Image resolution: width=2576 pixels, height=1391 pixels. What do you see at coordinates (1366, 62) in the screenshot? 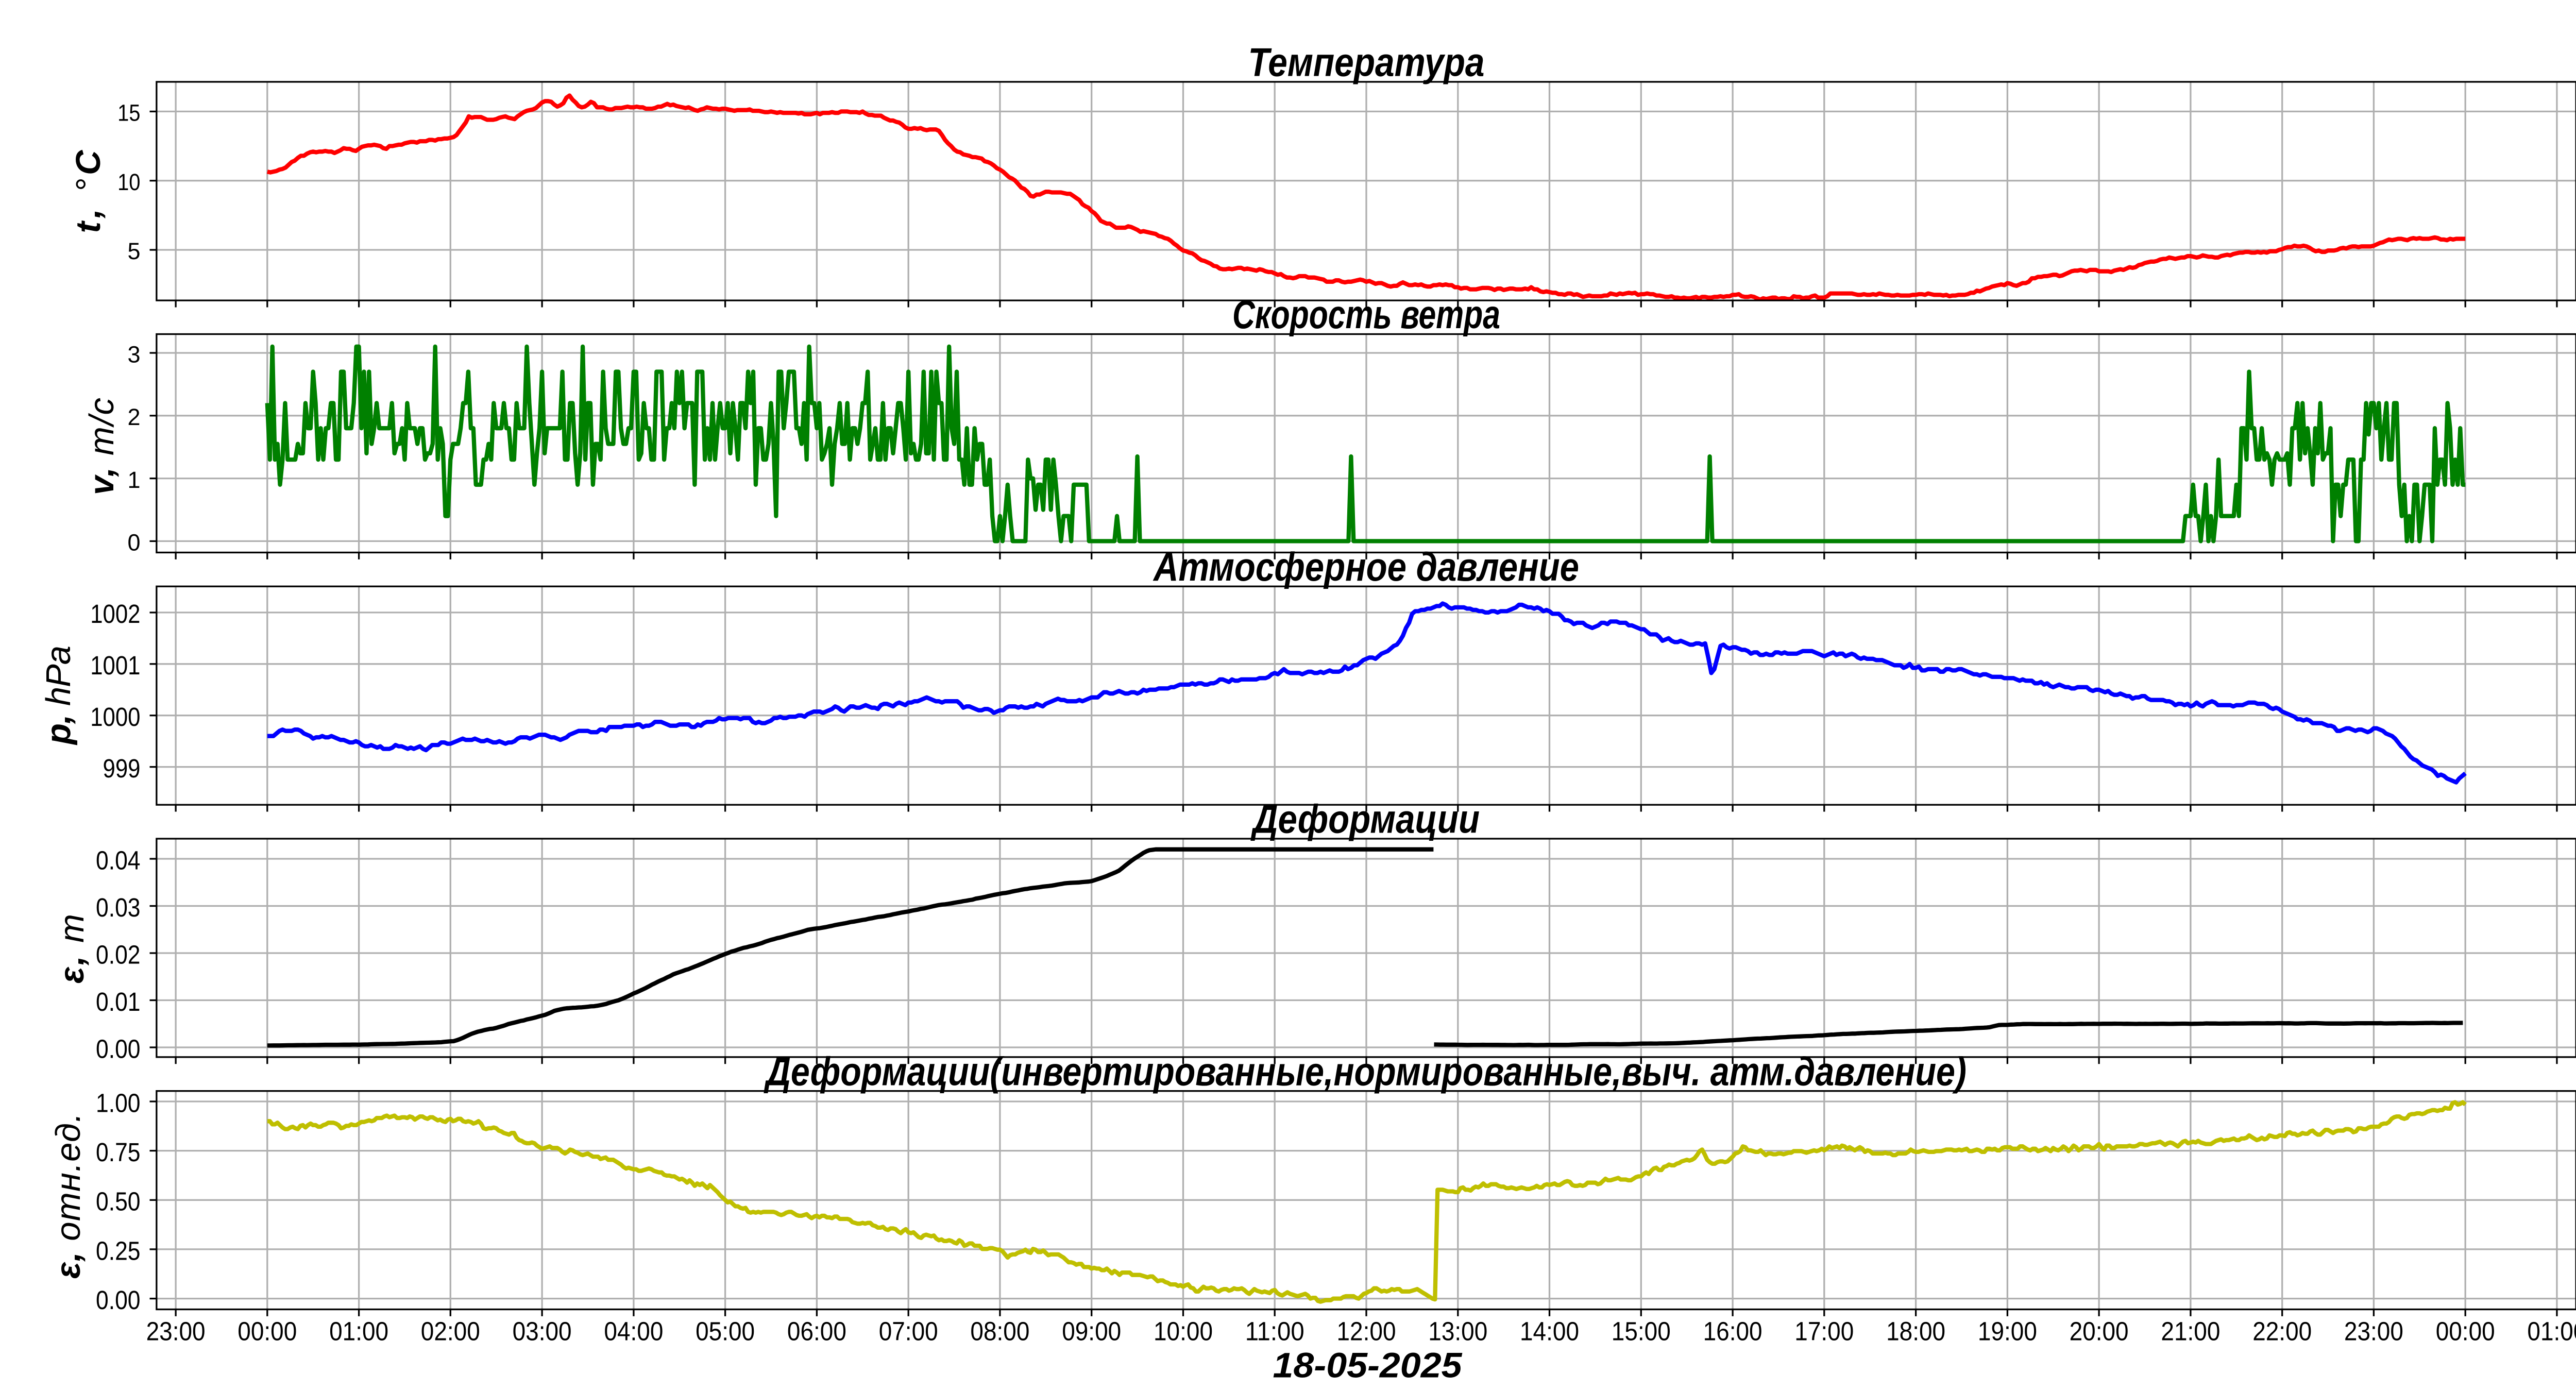
I see `svg-text: Температура` at bounding box center [1366, 62].